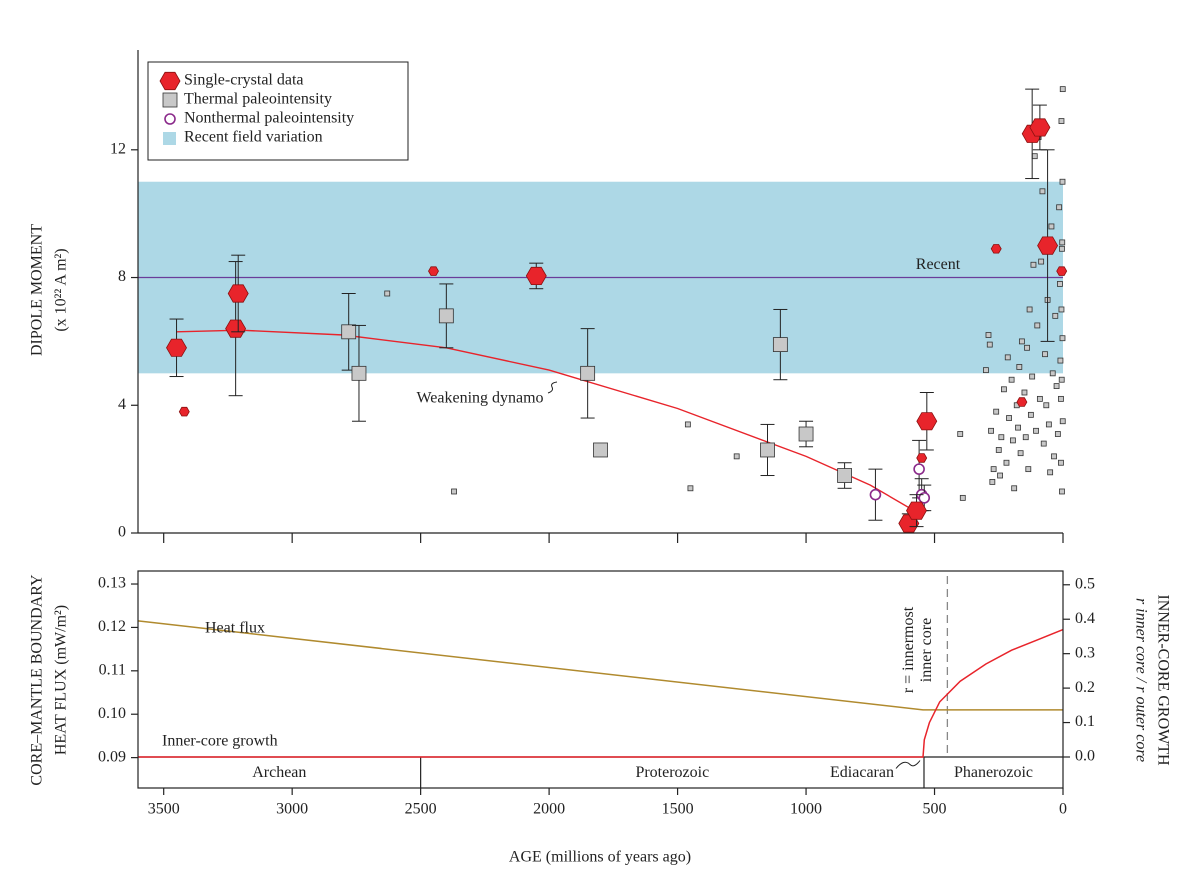  I want to click on y-tick-label: 0.12, so click(112, 626).